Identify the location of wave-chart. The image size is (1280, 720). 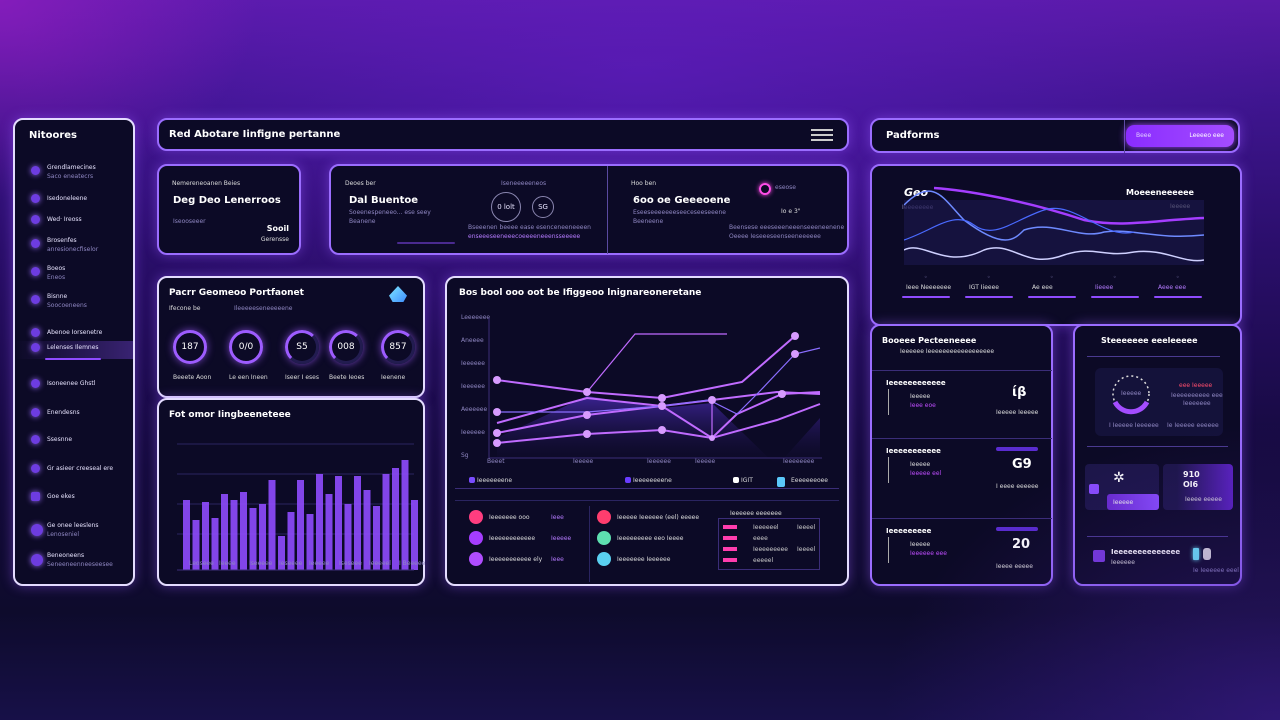
(1054, 225).